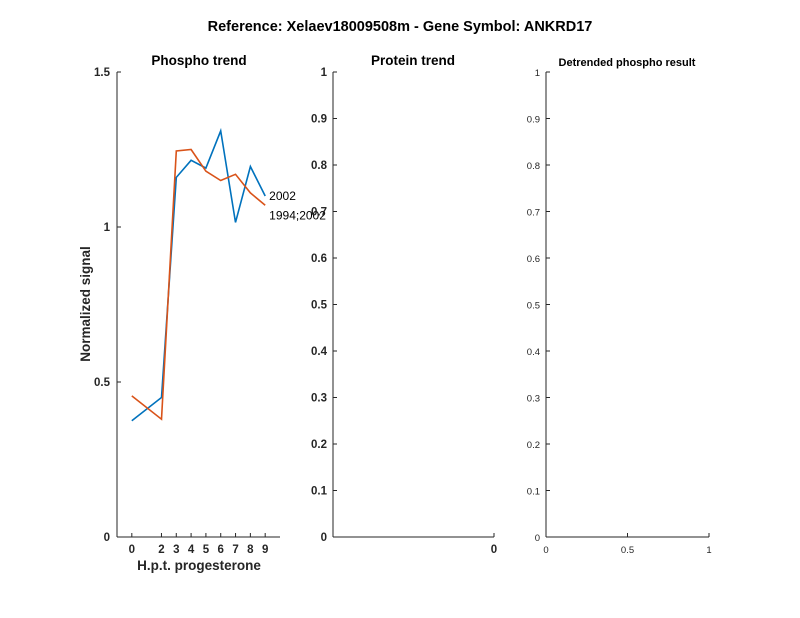 The image size is (800, 618). Describe the element at coordinates (176, 550) in the screenshot. I see `x-tick-label: 3` at that location.